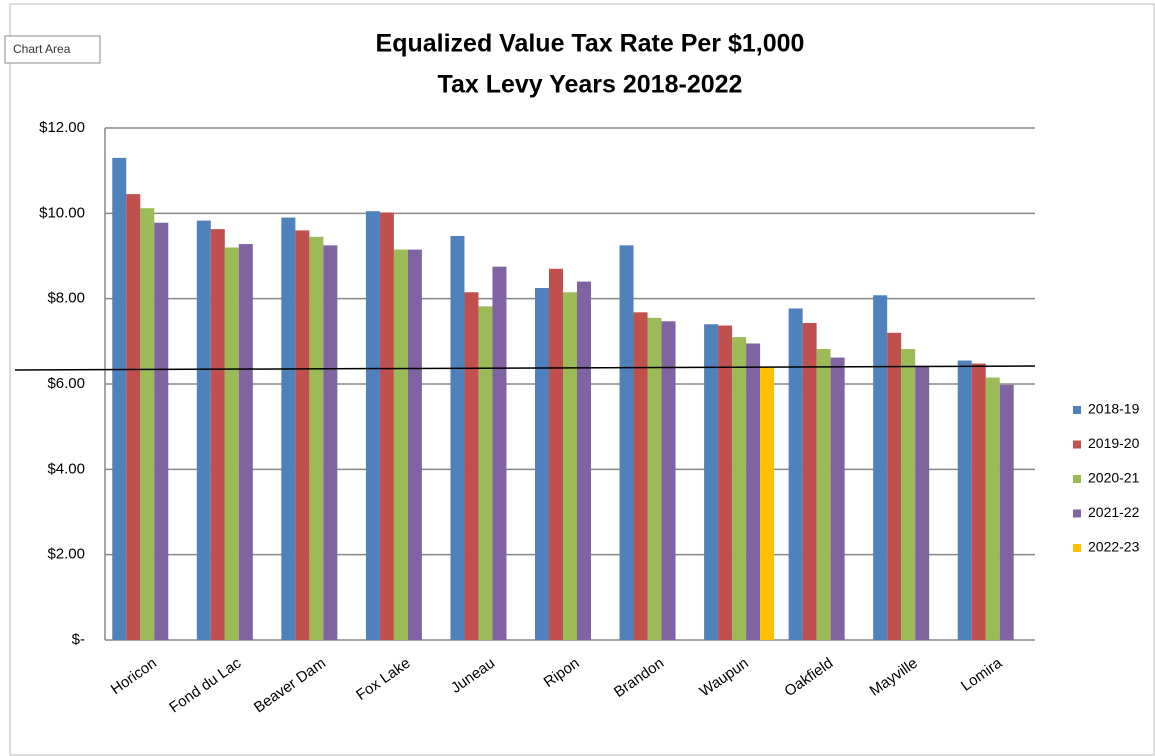 Image resolution: width=1155 pixels, height=756 pixels. I want to click on y-tick-label: $10.00, so click(62, 212).